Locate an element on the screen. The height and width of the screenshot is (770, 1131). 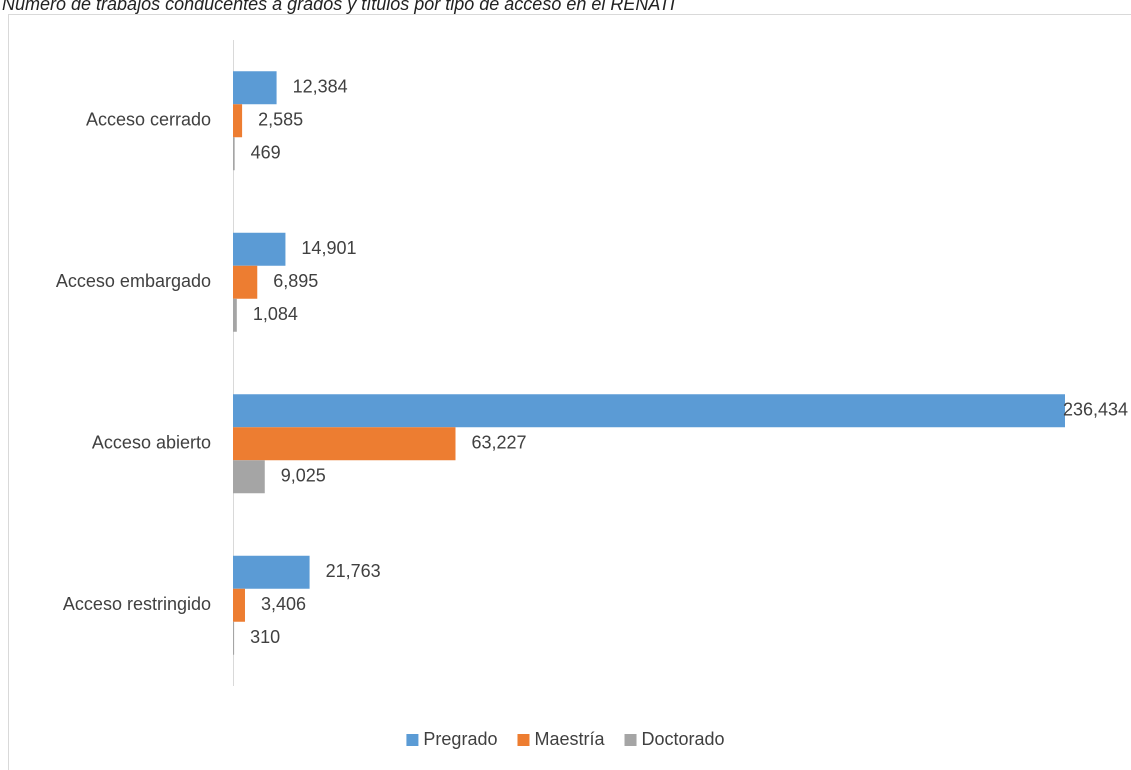
data-label: 1,084 is located at coordinates (275, 314).